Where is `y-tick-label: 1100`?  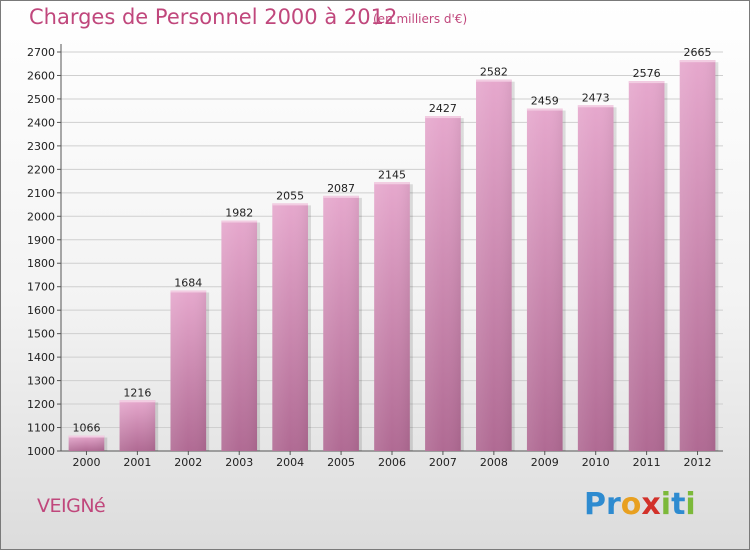
y-tick-label: 1100 is located at coordinates (41, 428).